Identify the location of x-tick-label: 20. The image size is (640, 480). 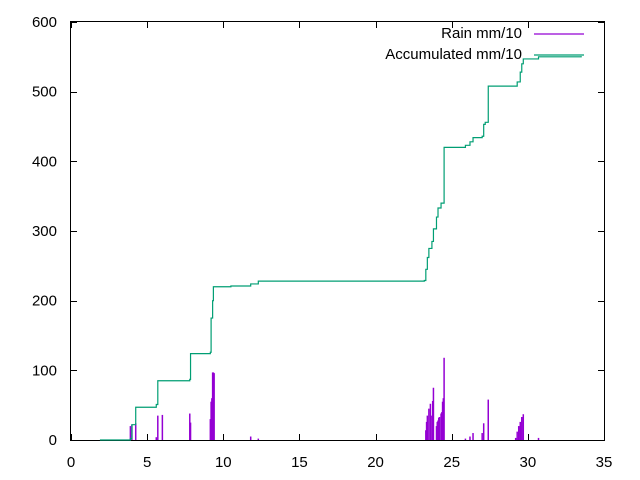
(375, 462).